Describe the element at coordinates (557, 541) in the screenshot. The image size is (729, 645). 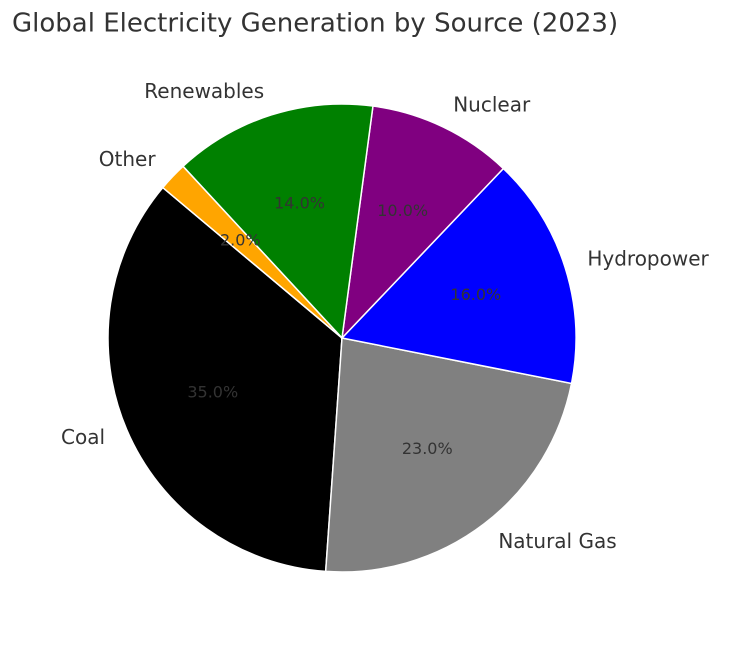
I see `slice-label: Natural Gas` at that location.